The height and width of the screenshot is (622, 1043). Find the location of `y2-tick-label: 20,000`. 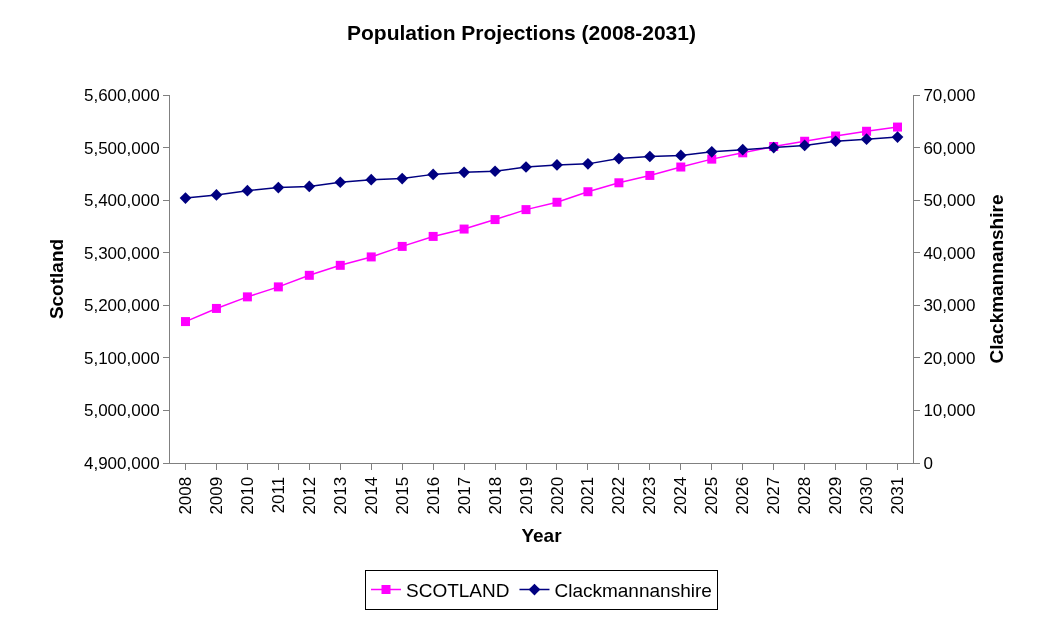

y2-tick-label: 20,000 is located at coordinates (949, 358).